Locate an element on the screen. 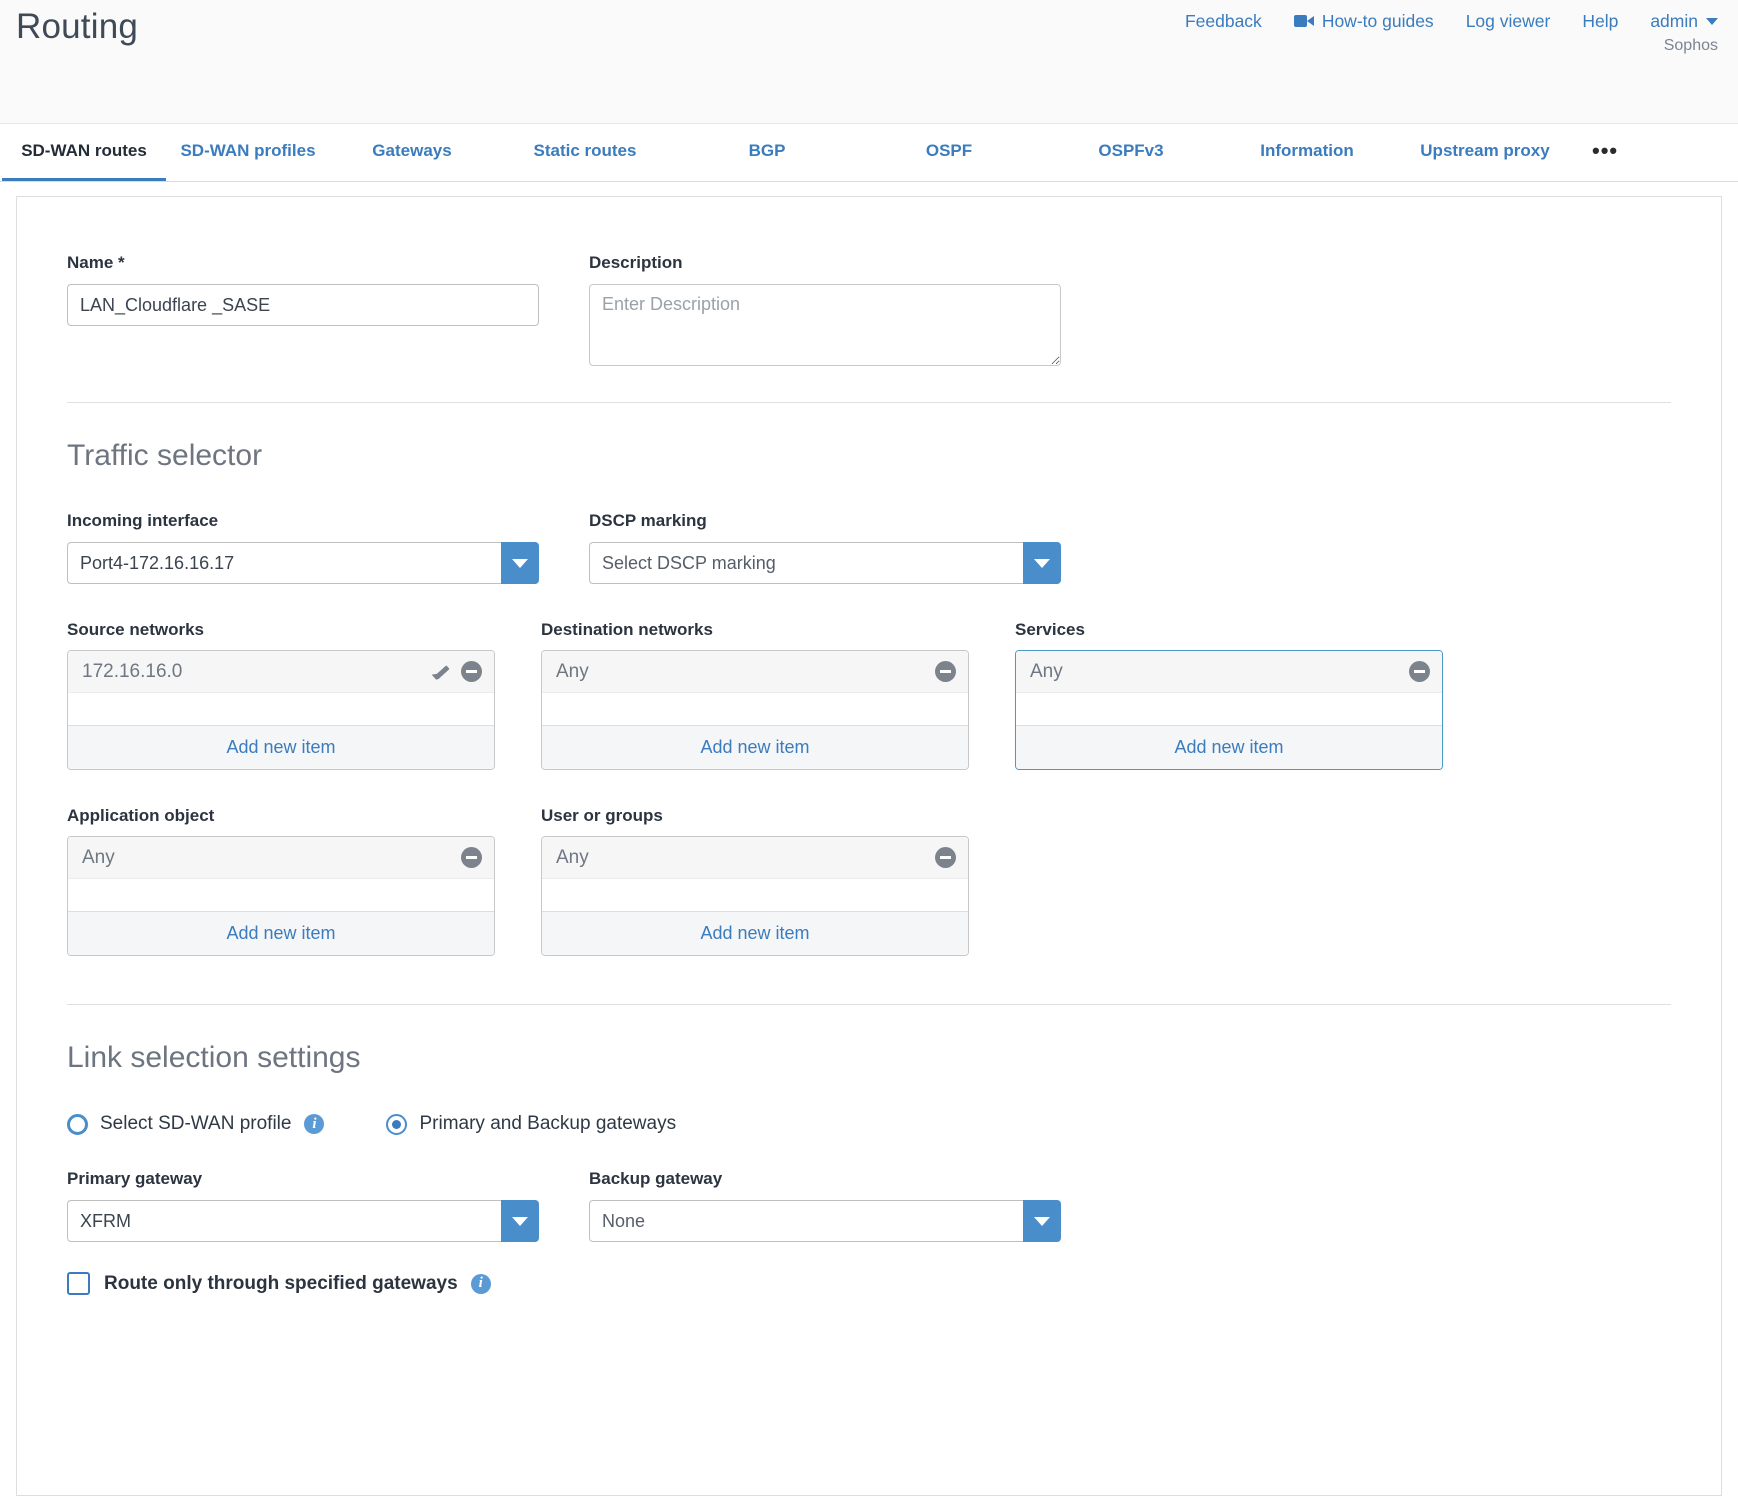 This screenshot has width=1738, height=1512. radio-select-sd-wan-profile-label: Select SD-WAN profile is located at coordinates (196, 1123).